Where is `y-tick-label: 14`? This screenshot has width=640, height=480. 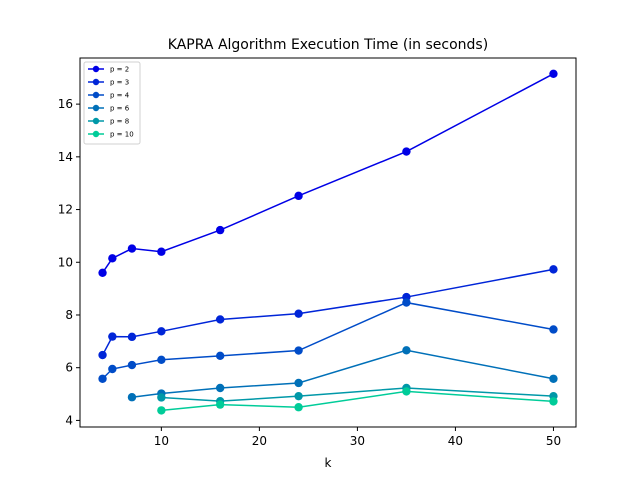
y-tick-label: 14 is located at coordinates (65, 157).